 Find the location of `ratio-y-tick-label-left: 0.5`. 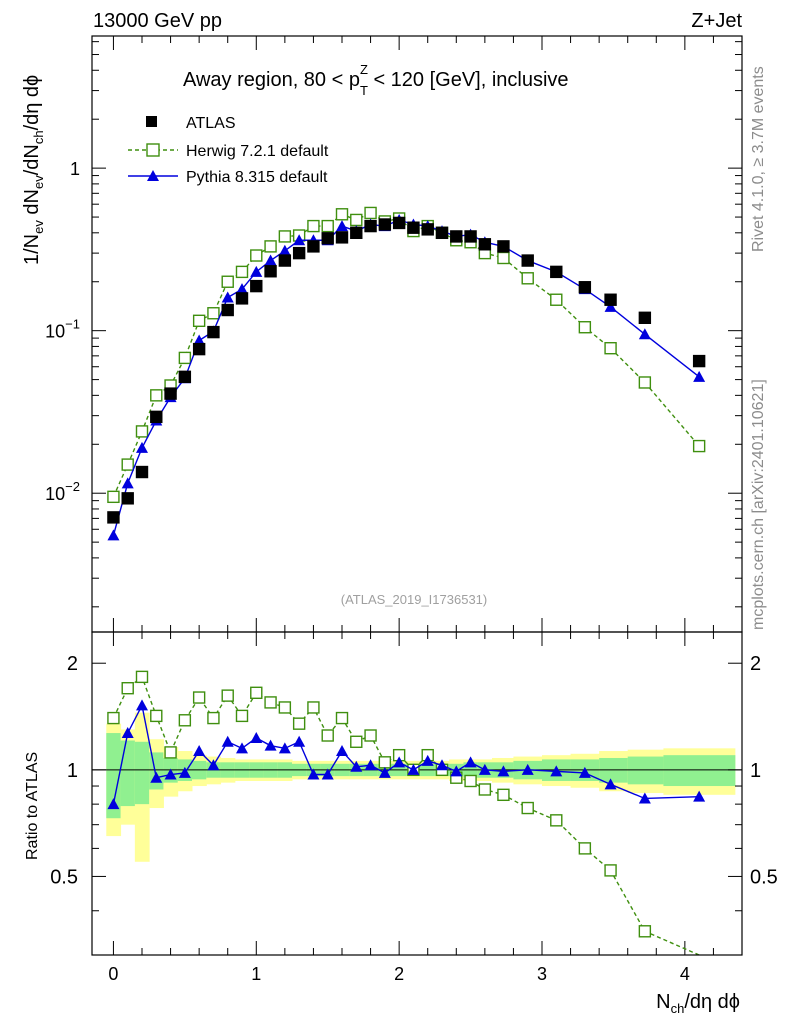

ratio-y-tick-label-left: 0.5 is located at coordinates (64, 877).